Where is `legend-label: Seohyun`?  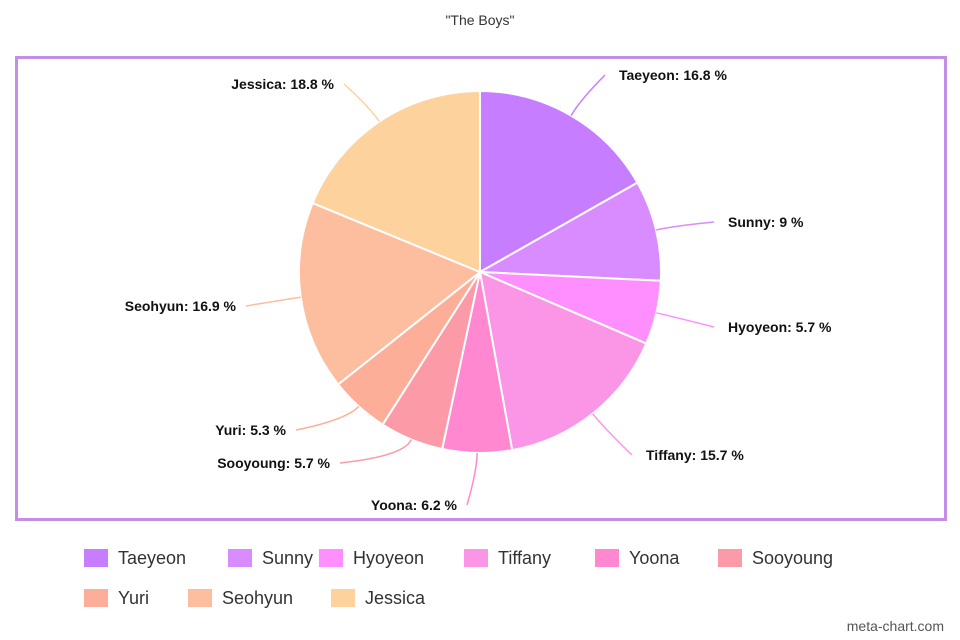
legend-label: Seohyun is located at coordinates (258, 597).